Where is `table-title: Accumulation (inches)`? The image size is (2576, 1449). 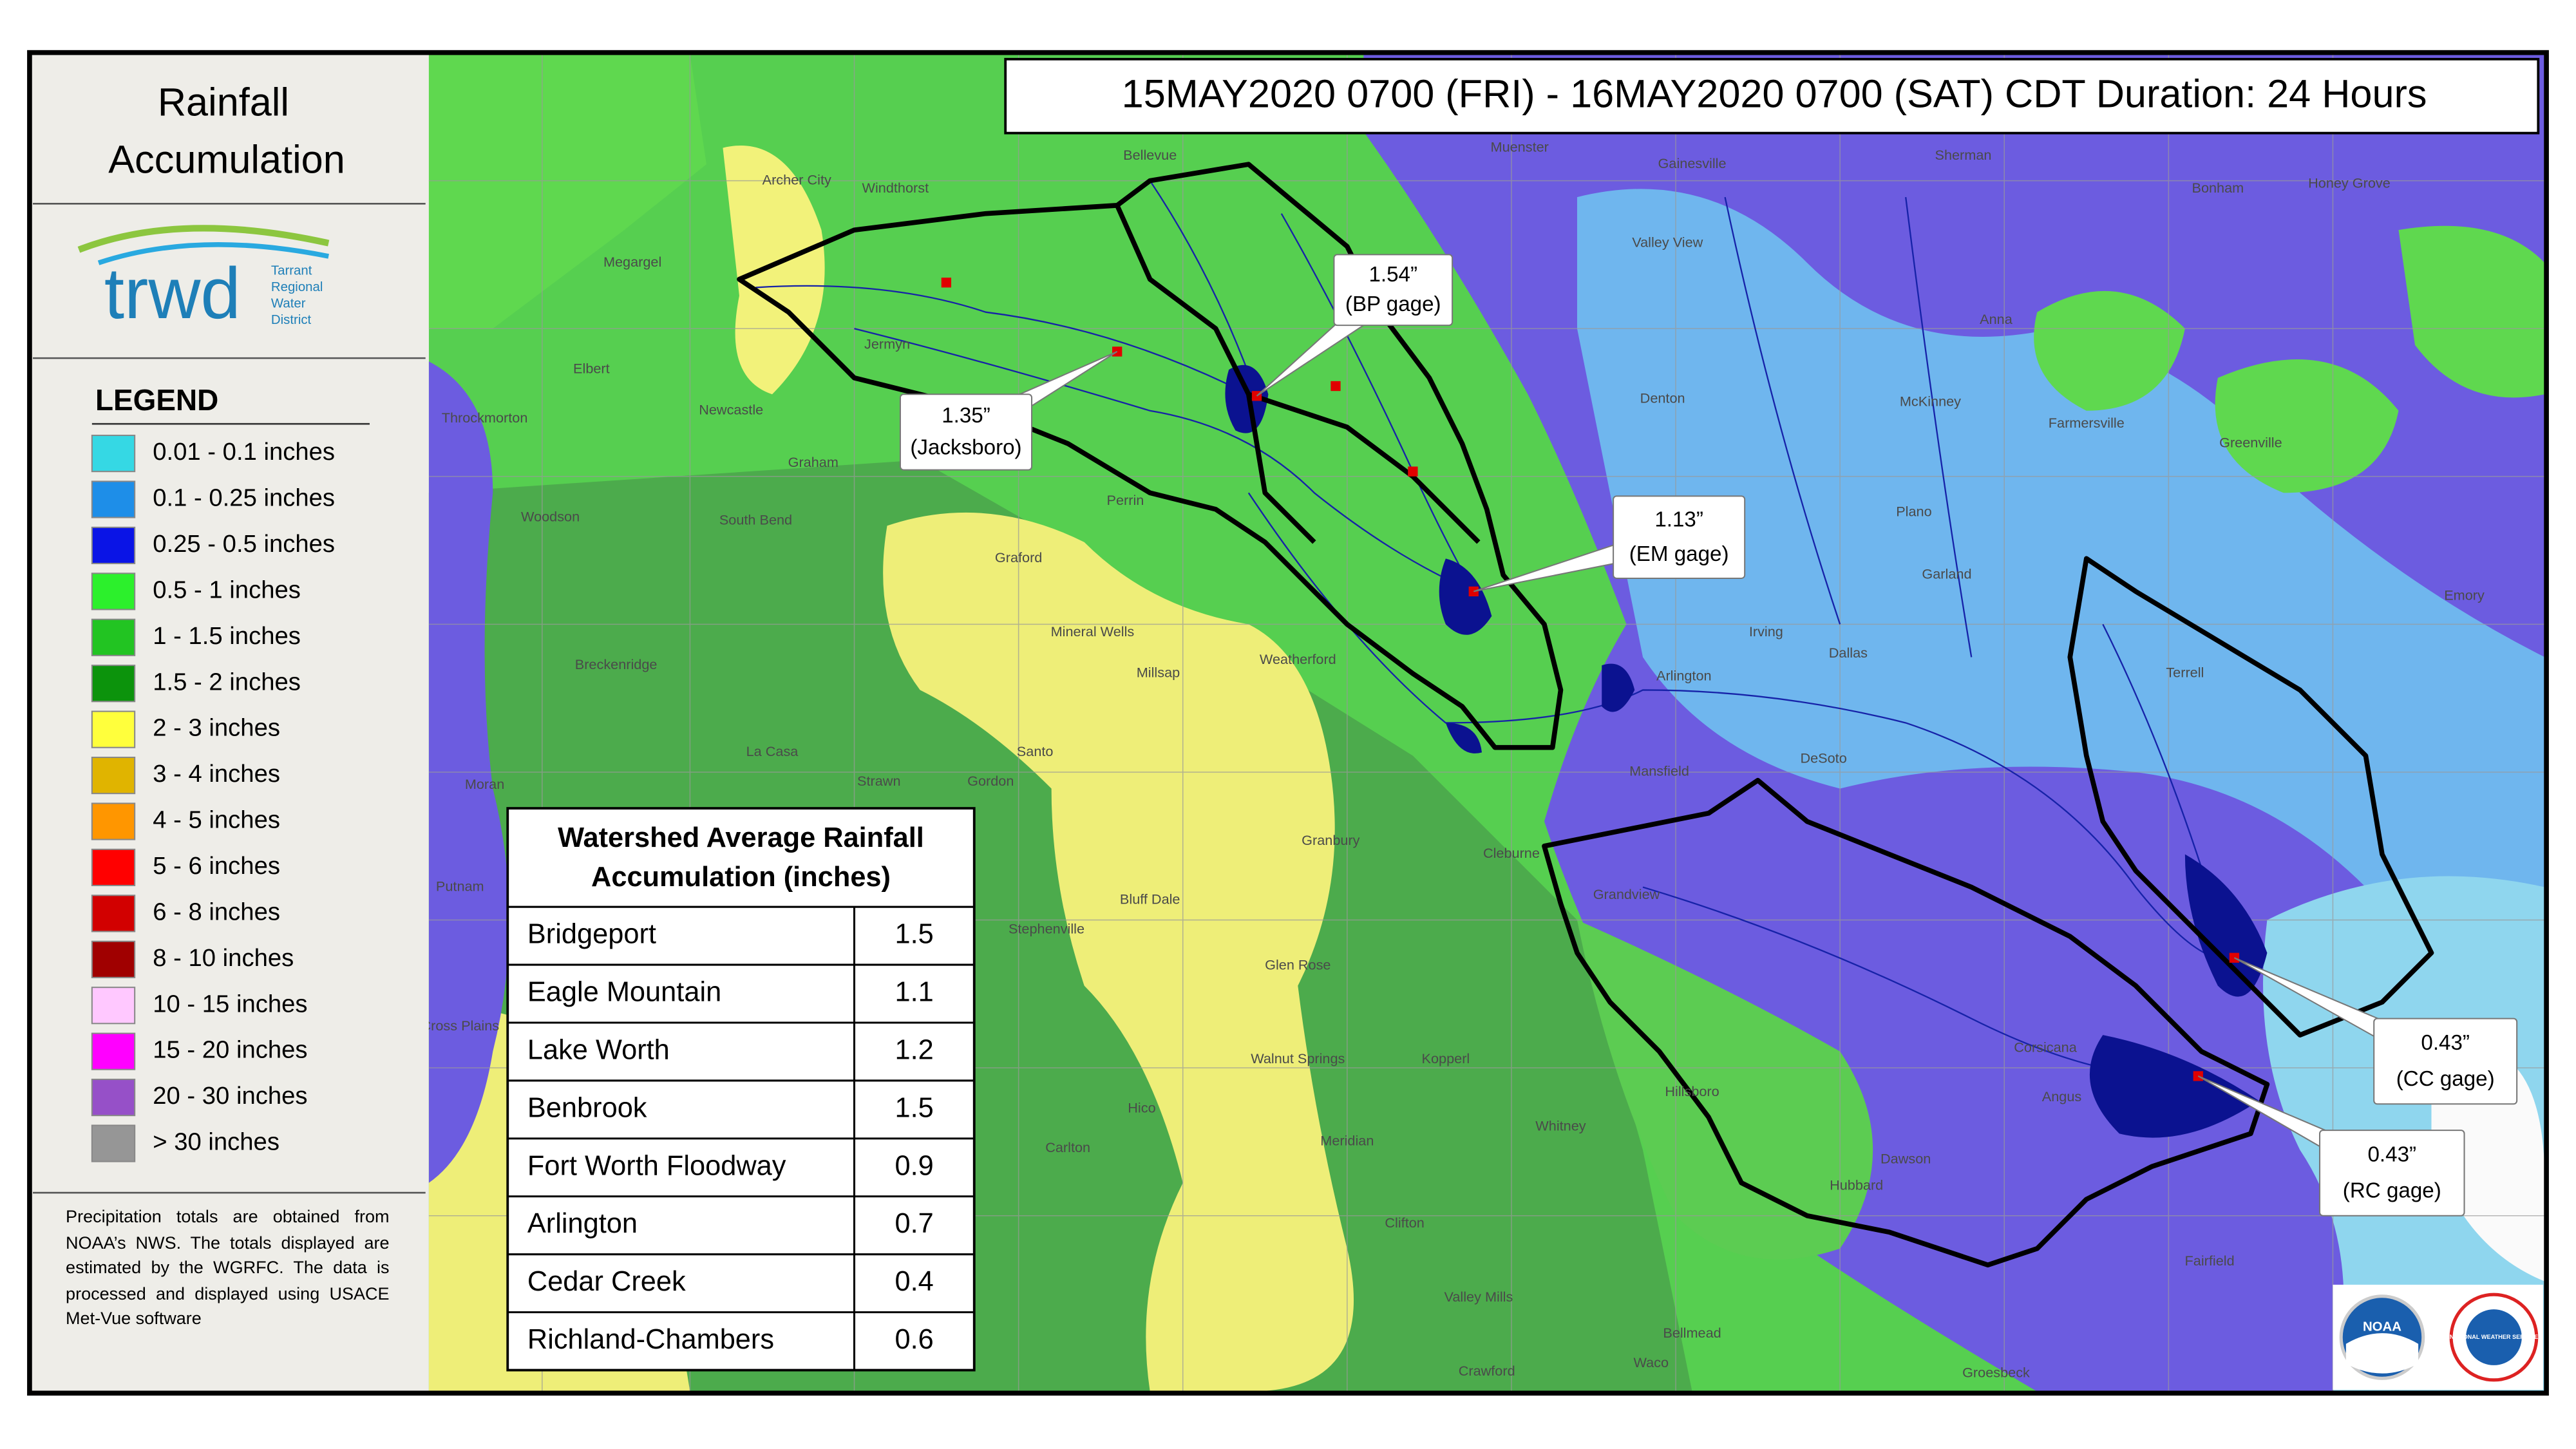
table-title: Accumulation (inches) is located at coordinates (741, 878).